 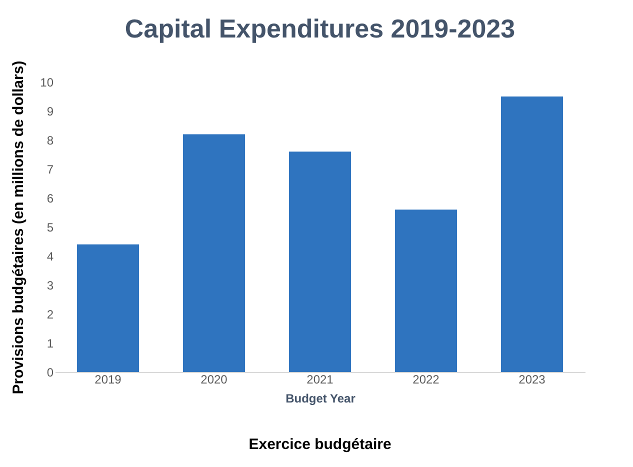 What do you see at coordinates (320, 28) in the screenshot?
I see `chart-title: Capital Expenditures 2019-2023` at bounding box center [320, 28].